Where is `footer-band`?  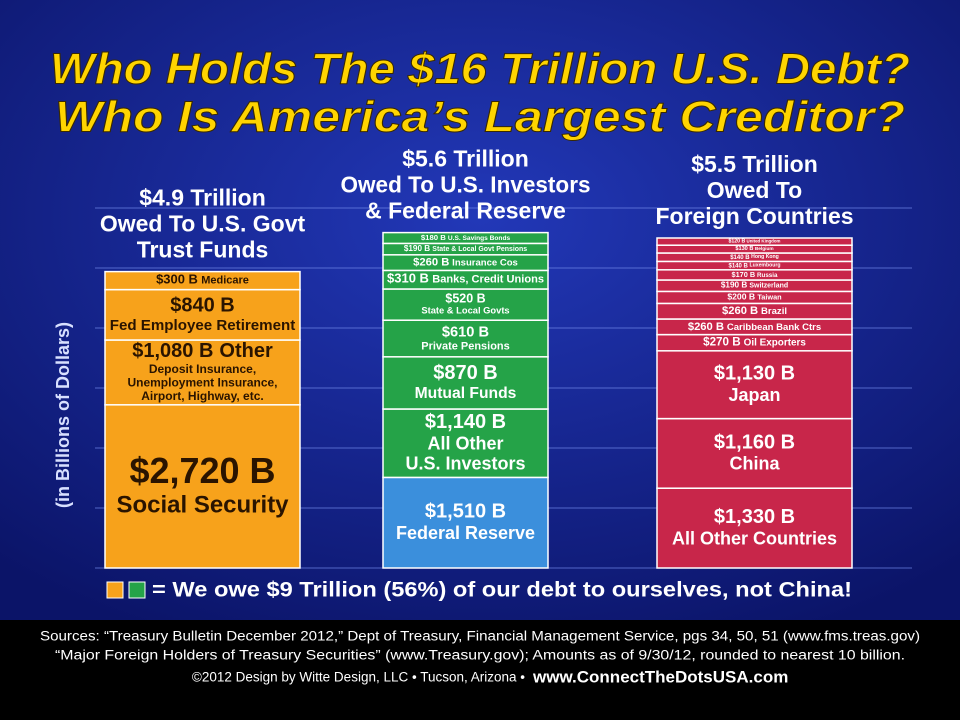 footer-band is located at coordinates (480, 670).